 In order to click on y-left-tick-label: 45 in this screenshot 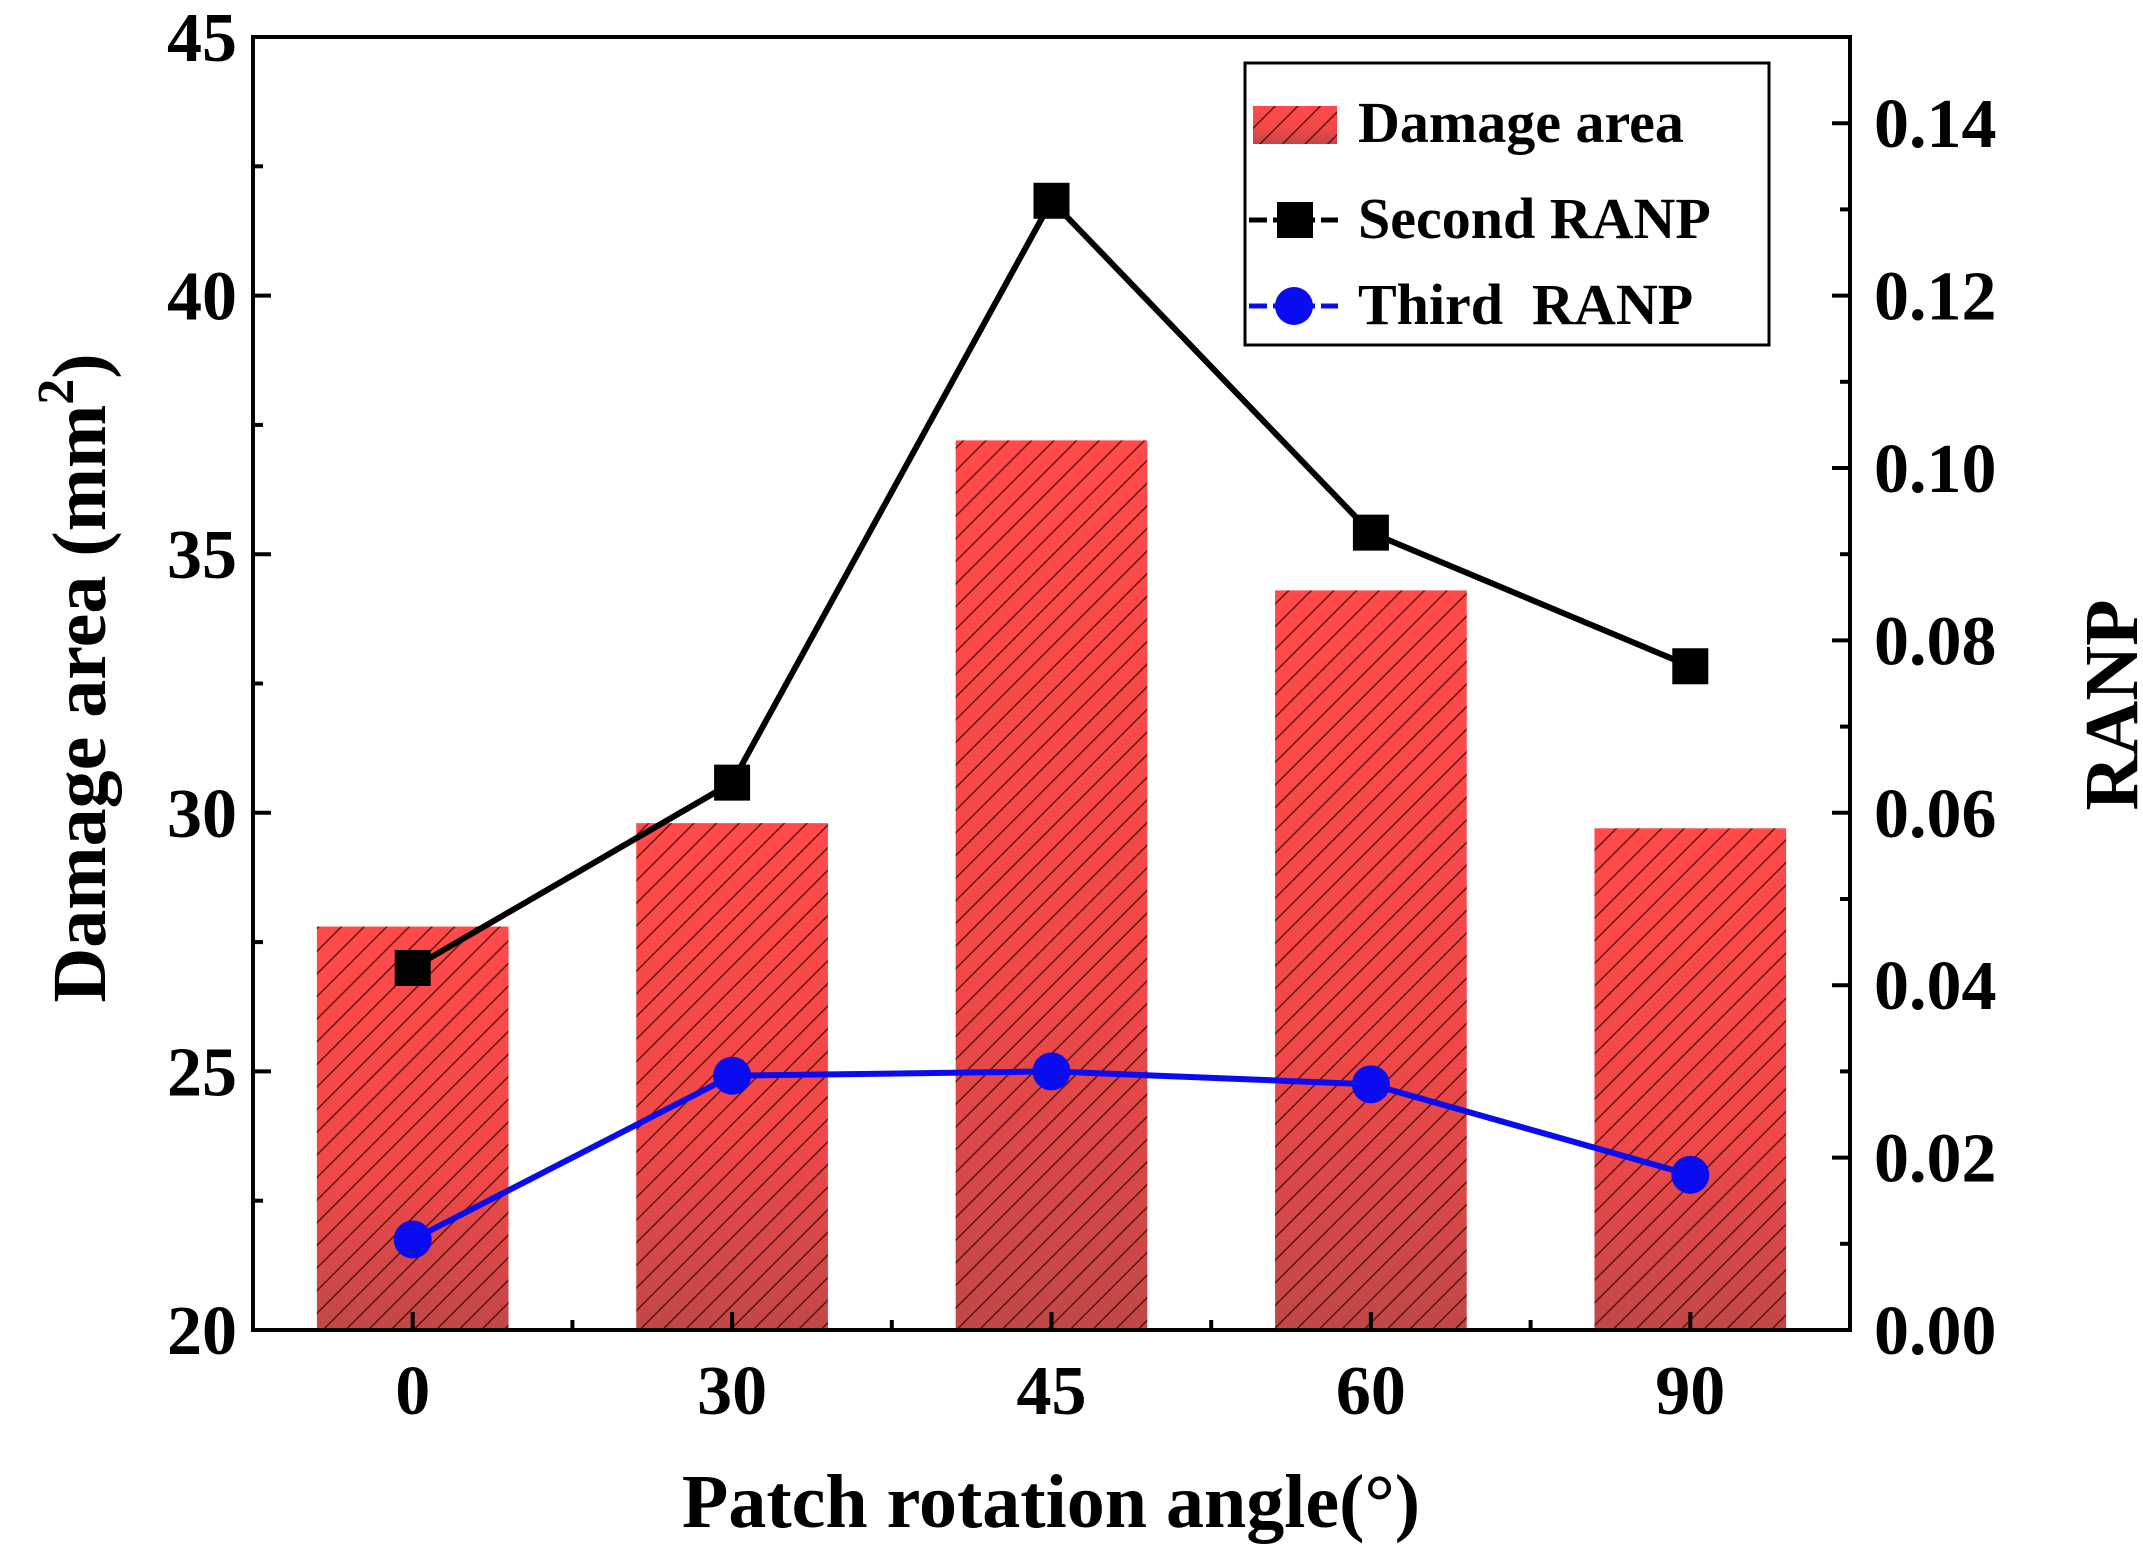, I will do `click(202, 38)`.